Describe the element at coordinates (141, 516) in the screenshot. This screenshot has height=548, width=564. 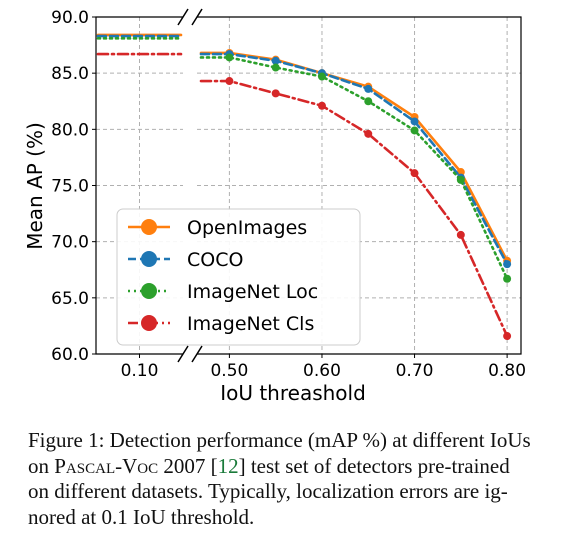
I see `caption-line-4: nored at 0.1 IoU threshold.` at that location.